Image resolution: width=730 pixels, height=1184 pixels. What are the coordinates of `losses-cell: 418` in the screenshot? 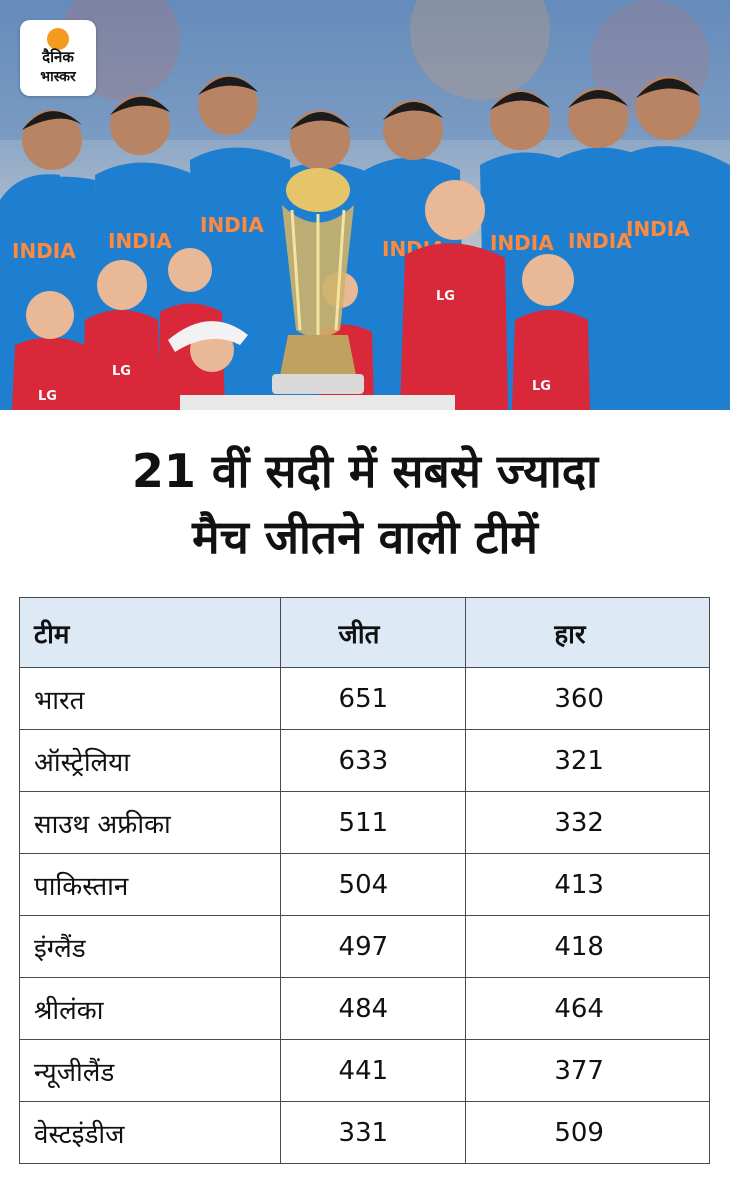 It's located at (587, 946).